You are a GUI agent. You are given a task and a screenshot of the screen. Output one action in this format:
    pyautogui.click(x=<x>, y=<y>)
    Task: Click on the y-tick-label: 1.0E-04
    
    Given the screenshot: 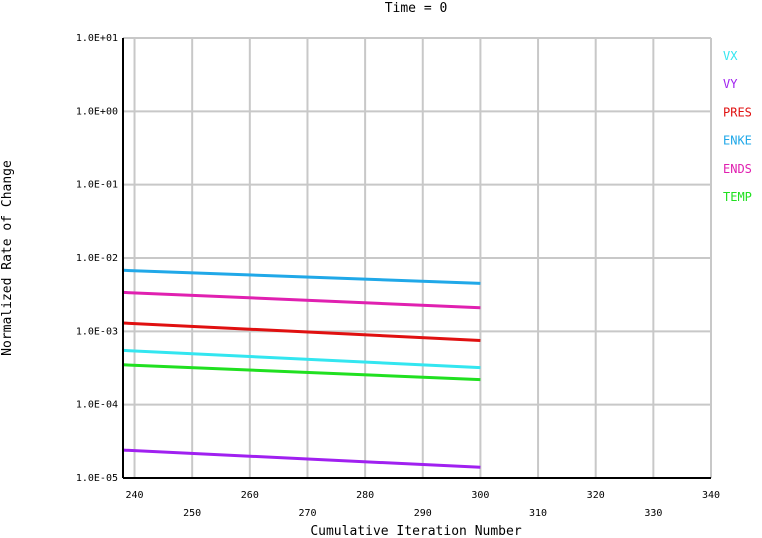 What is the action you would take?
    pyautogui.click(x=97, y=405)
    